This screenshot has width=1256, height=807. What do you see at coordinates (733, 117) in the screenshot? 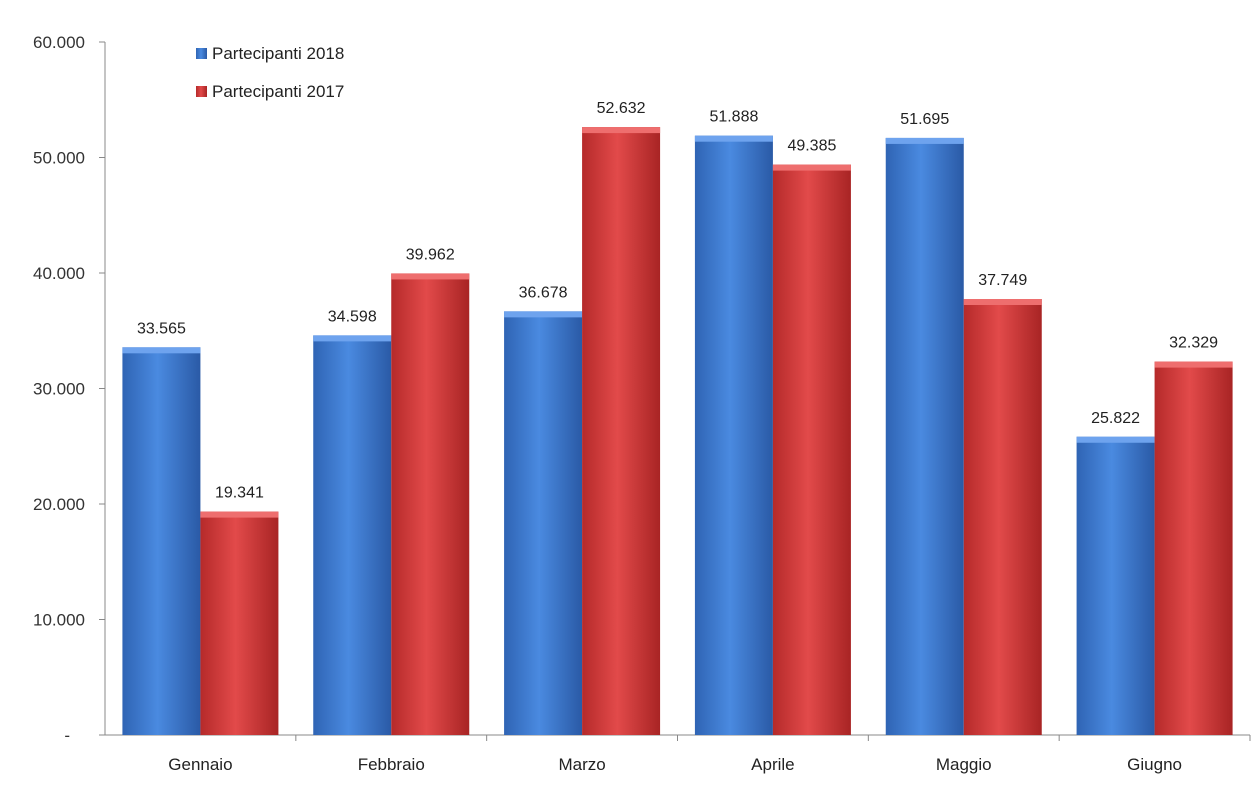
I see `data-label: 51.888` at bounding box center [733, 117].